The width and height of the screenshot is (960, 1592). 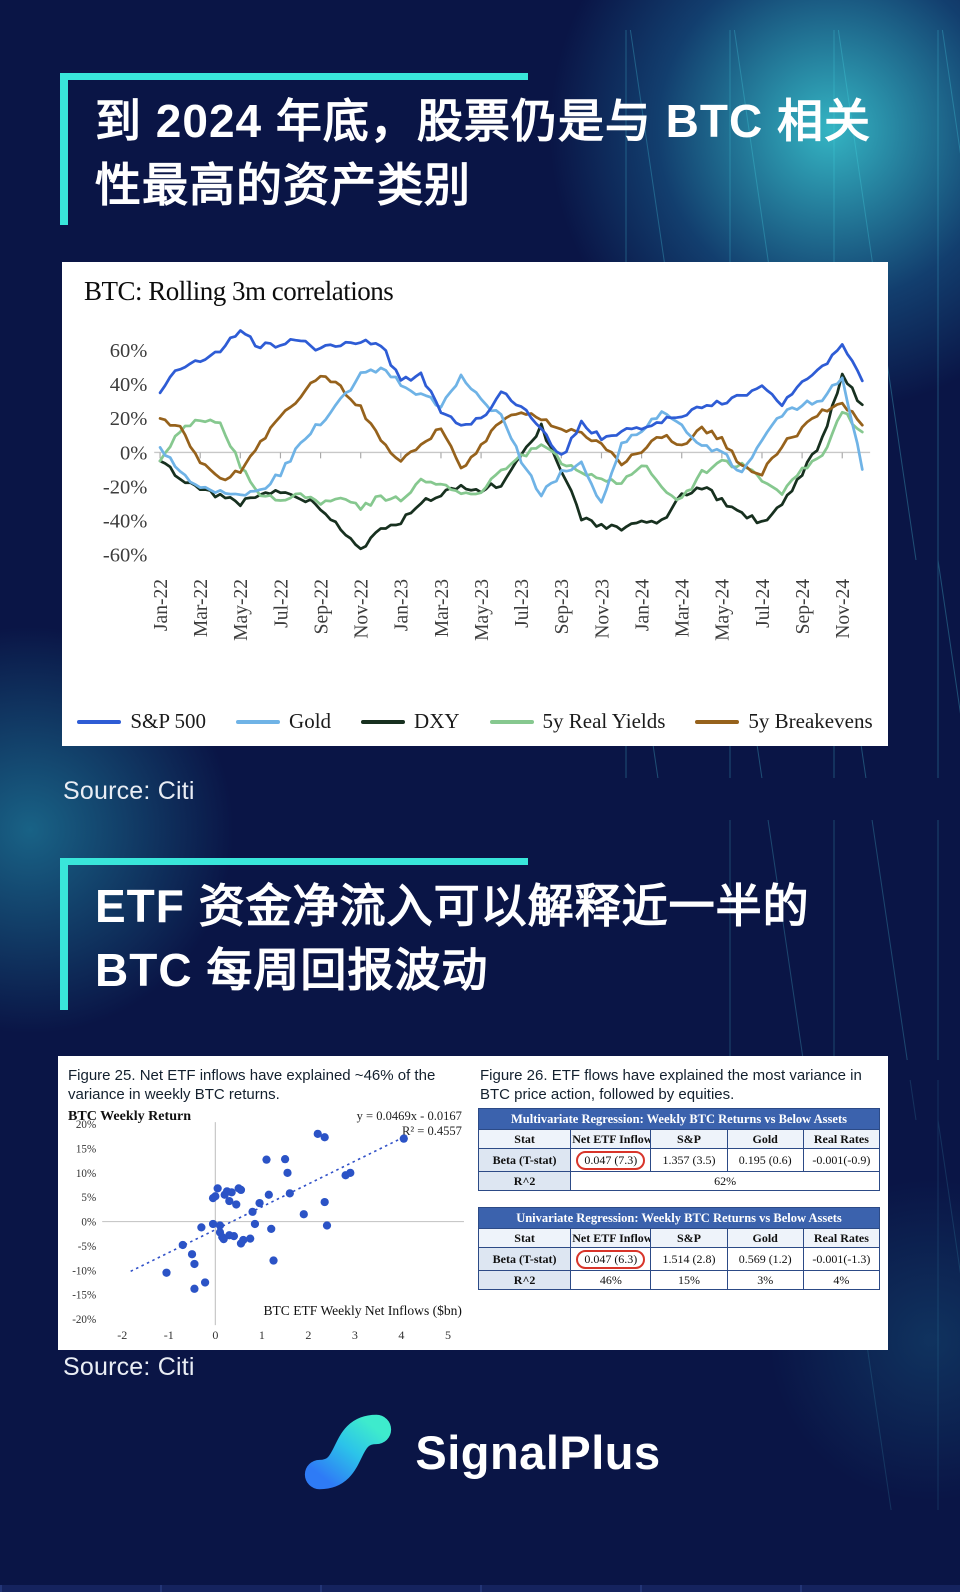 What do you see at coordinates (86, 1174) in the screenshot?
I see `scatter-y-tick: 10%` at bounding box center [86, 1174].